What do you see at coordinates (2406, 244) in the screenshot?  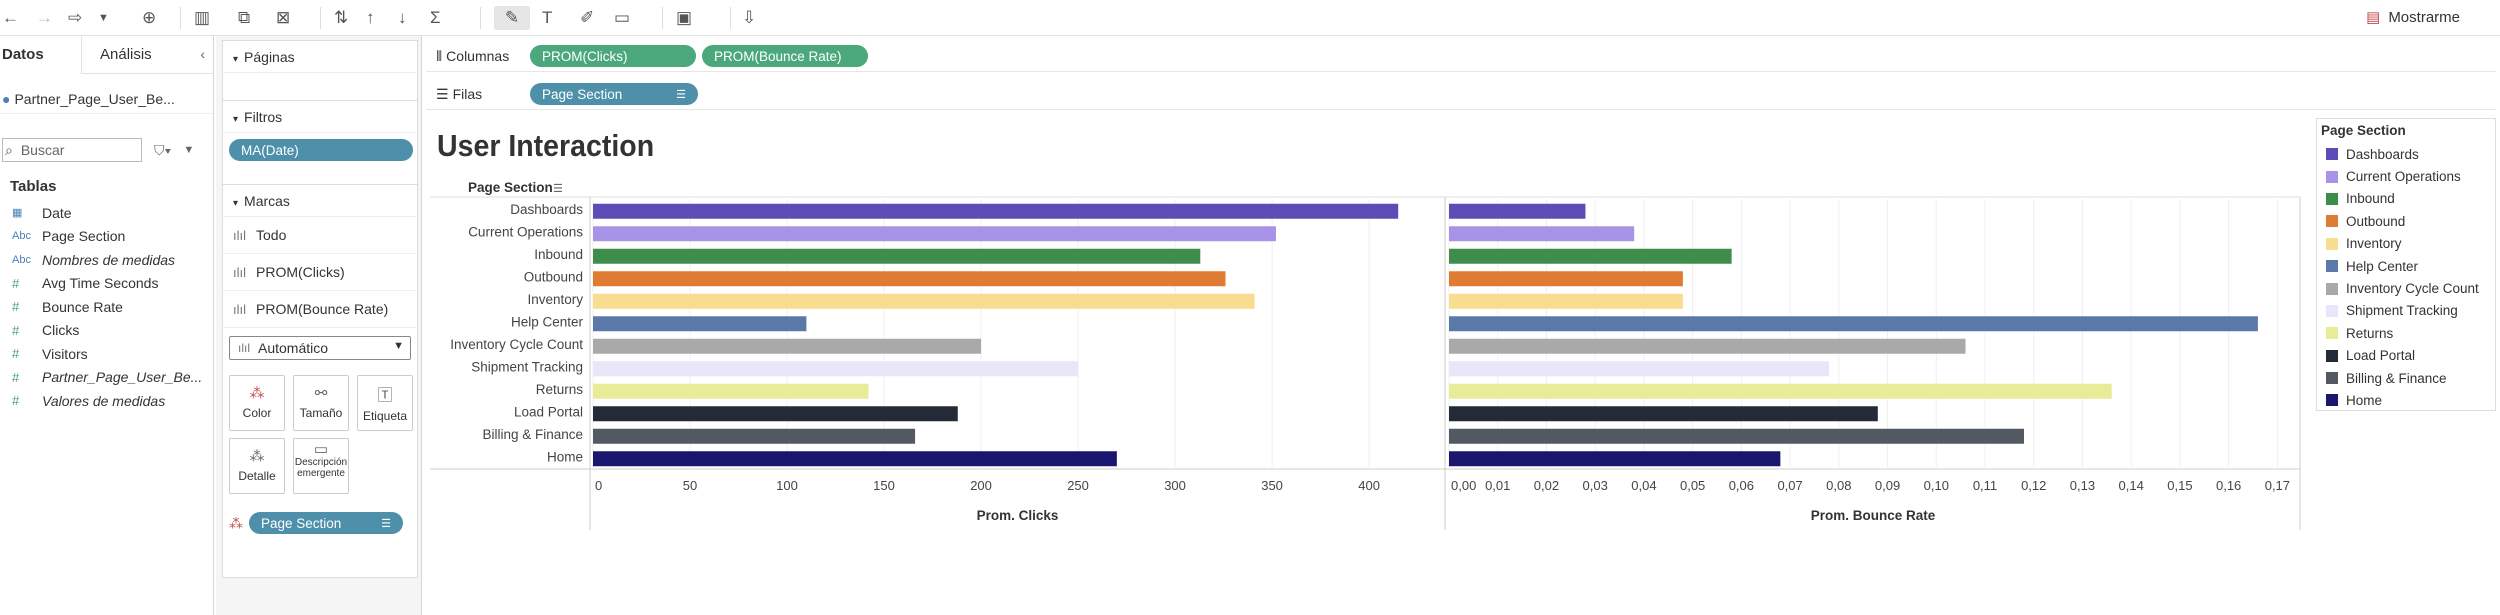 I see `legend-item: Inventory` at bounding box center [2406, 244].